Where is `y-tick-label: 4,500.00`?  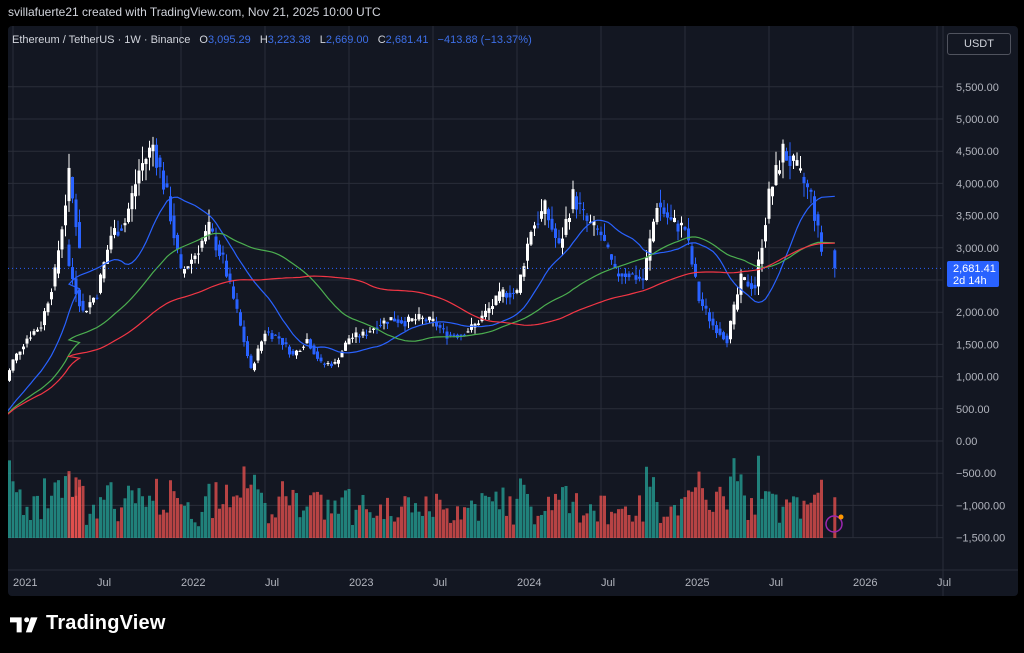 y-tick-label: 4,500.00 is located at coordinates (977, 152).